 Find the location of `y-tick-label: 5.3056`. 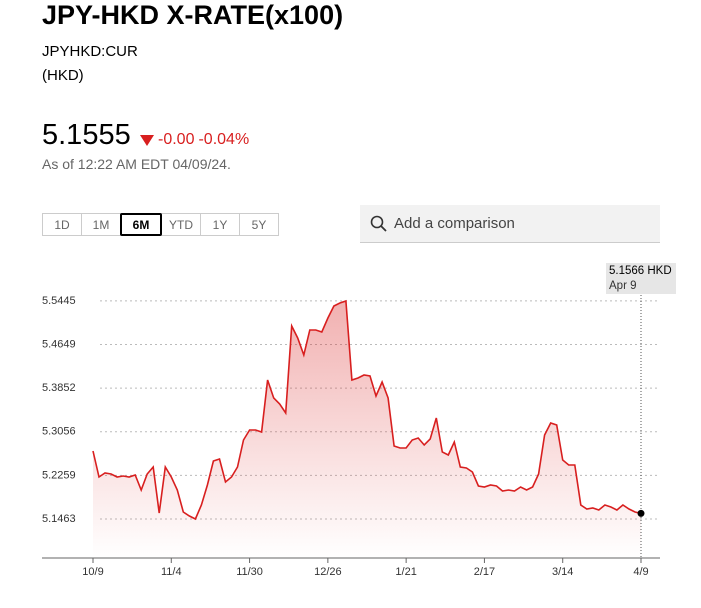

y-tick-label: 5.3056 is located at coordinates (59, 432).